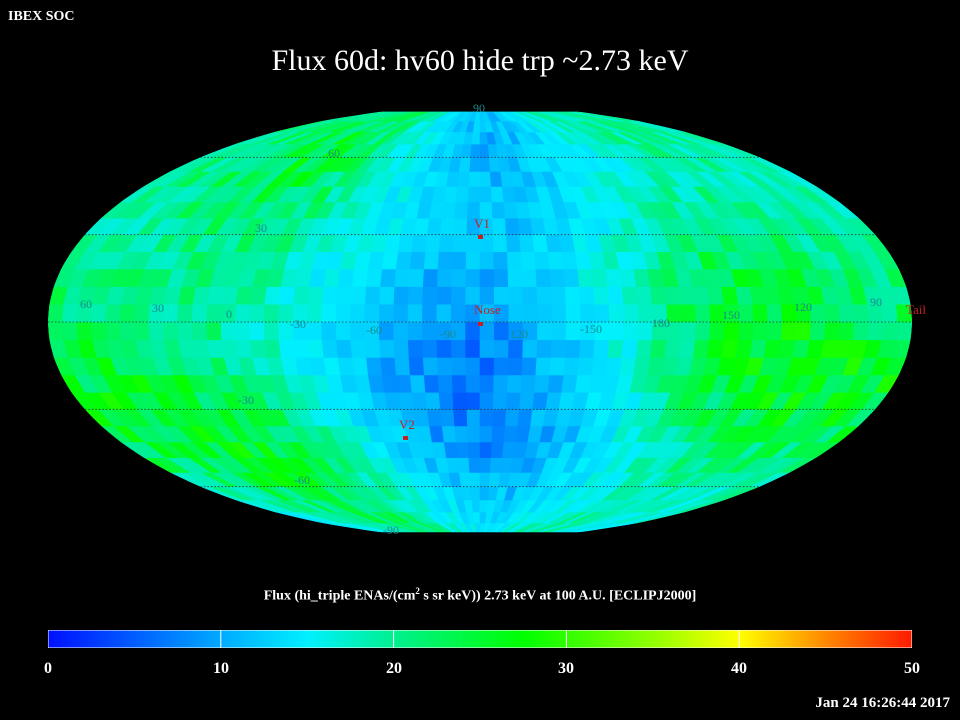  Describe the element at coordinates (448, 334) in the screenshot. I see `lon-label-m90: -90` at that location.